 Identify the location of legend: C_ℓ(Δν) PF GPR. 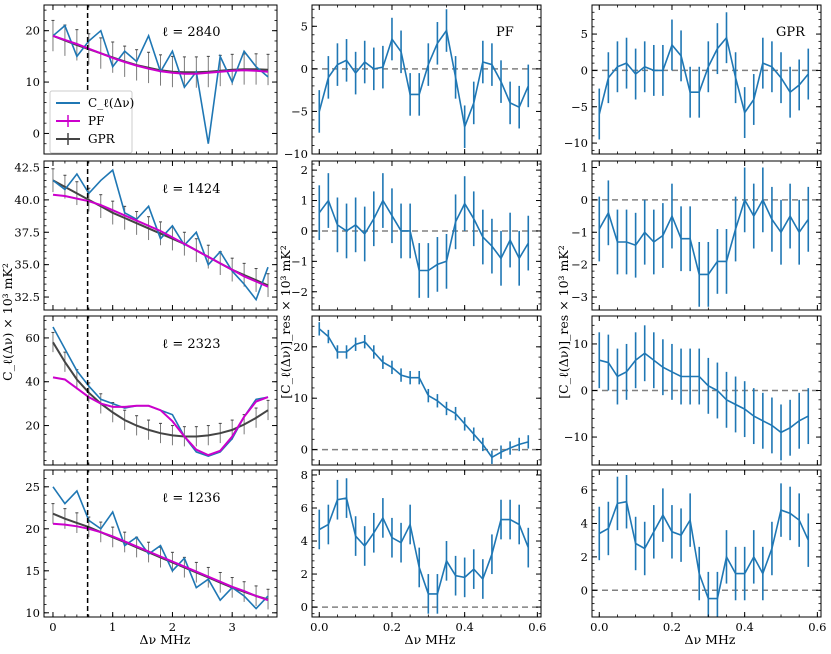
(91, 122).